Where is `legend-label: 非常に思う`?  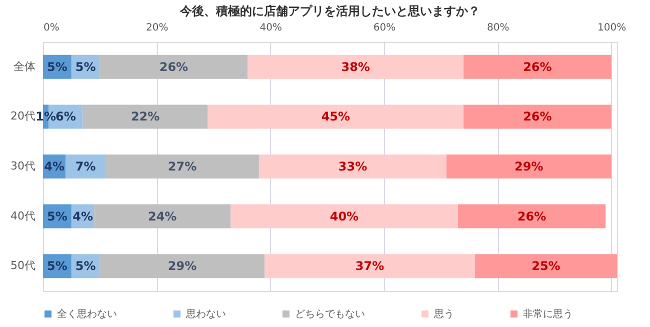 legend-label: 非常に思う is located at coordinates (548, 314).